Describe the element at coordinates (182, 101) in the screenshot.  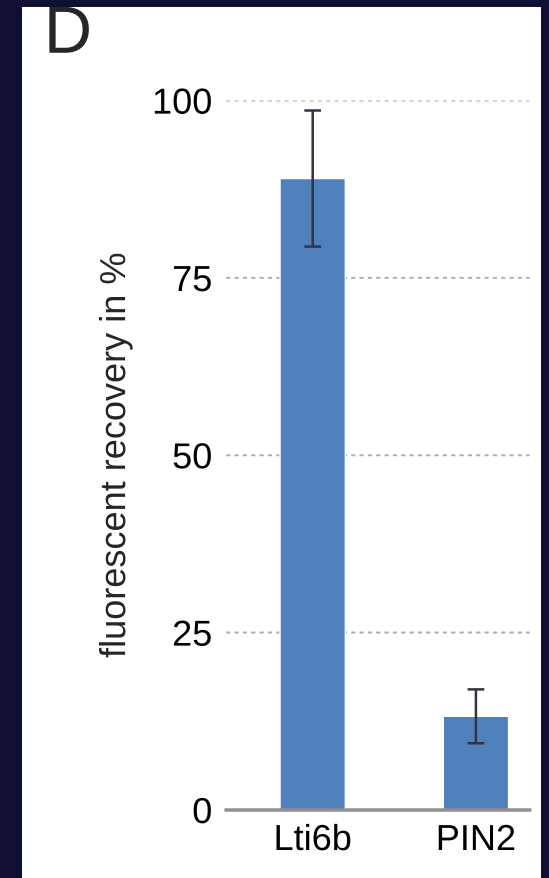
I see `y-tick-label: 100` at that location.